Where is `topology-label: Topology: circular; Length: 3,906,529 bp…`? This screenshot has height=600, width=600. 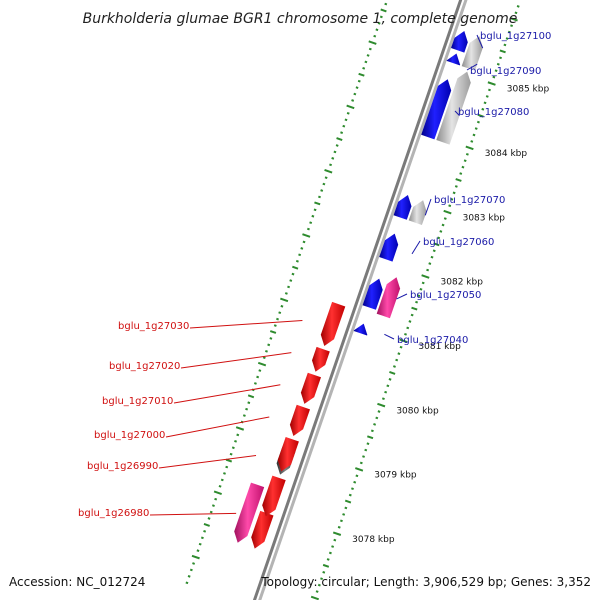 topology-label: Topology: circular; Length: 3,906,529 bp… is located at coordinates (425, 582).